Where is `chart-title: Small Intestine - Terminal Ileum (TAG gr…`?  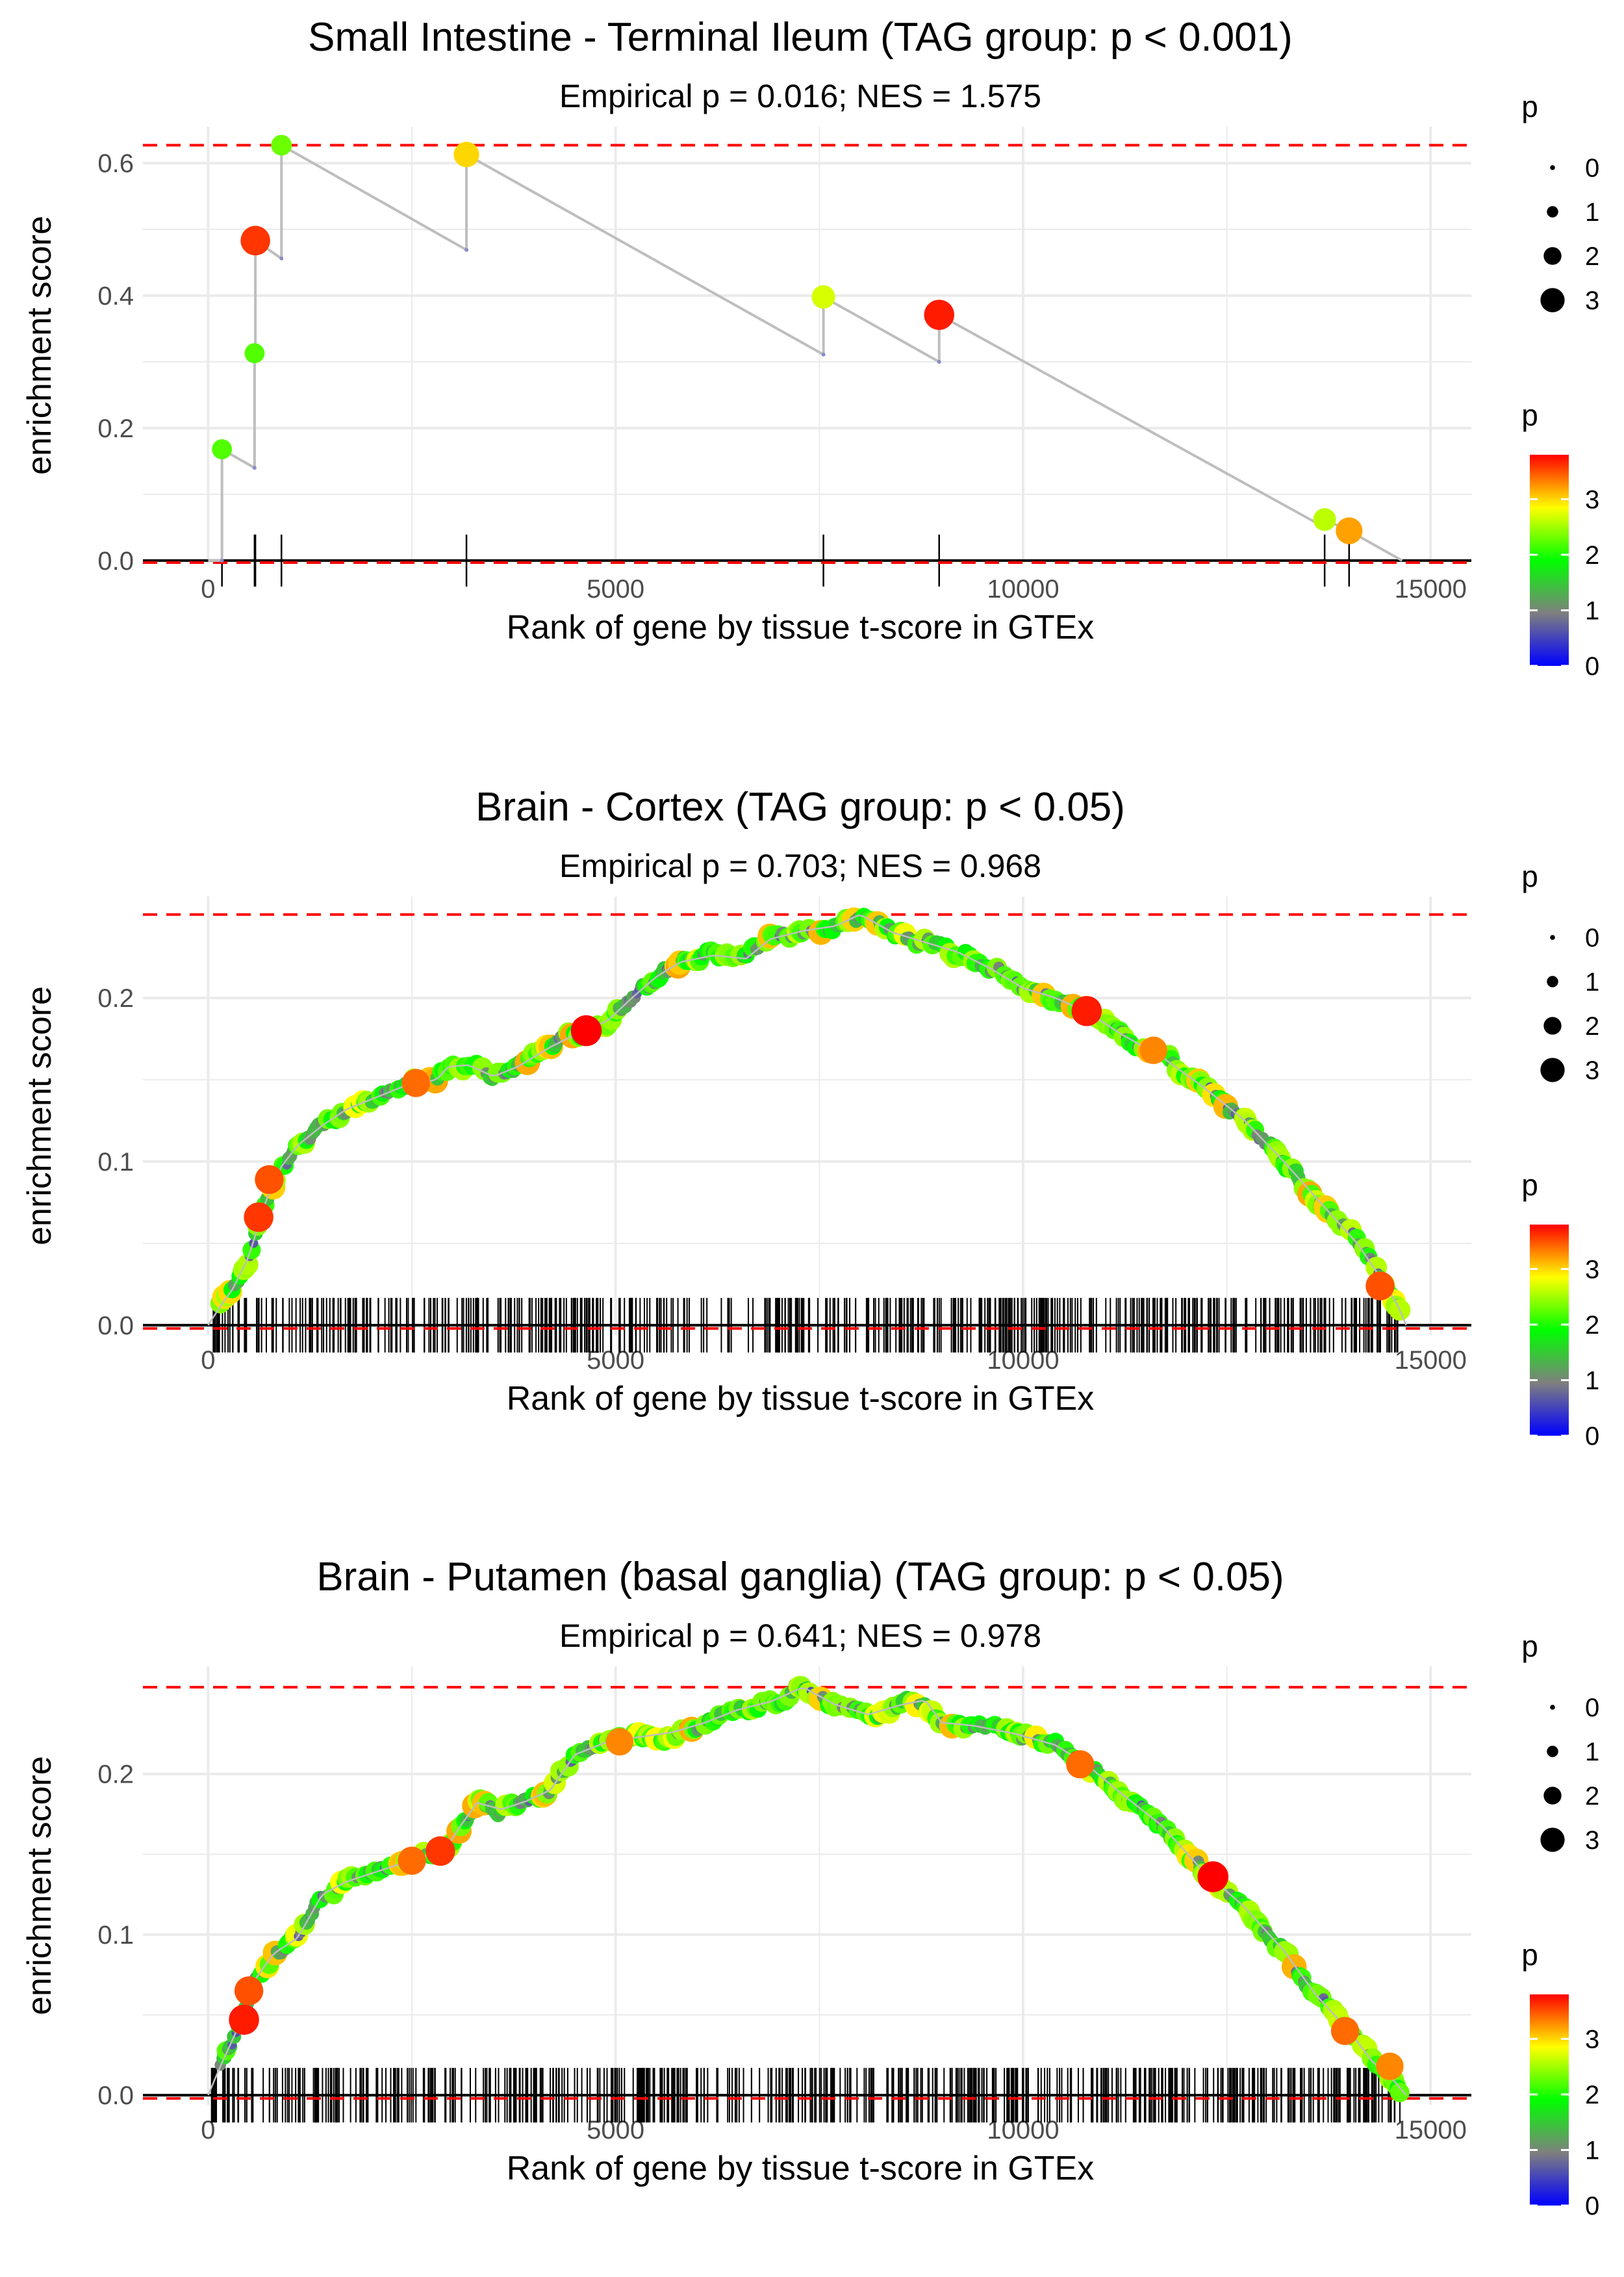
chart-title: Small Intestine - Terminal Ileum (TAG gr… is located at coordinates (800, 37).